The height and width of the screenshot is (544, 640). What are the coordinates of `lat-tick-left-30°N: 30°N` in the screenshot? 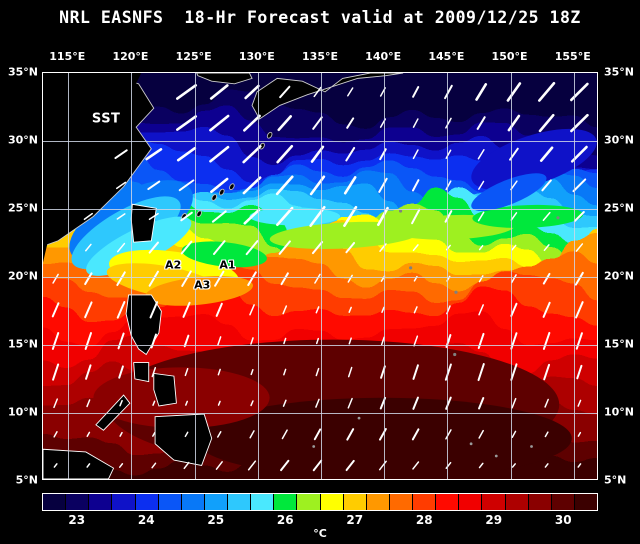 It's located at (22, 140).